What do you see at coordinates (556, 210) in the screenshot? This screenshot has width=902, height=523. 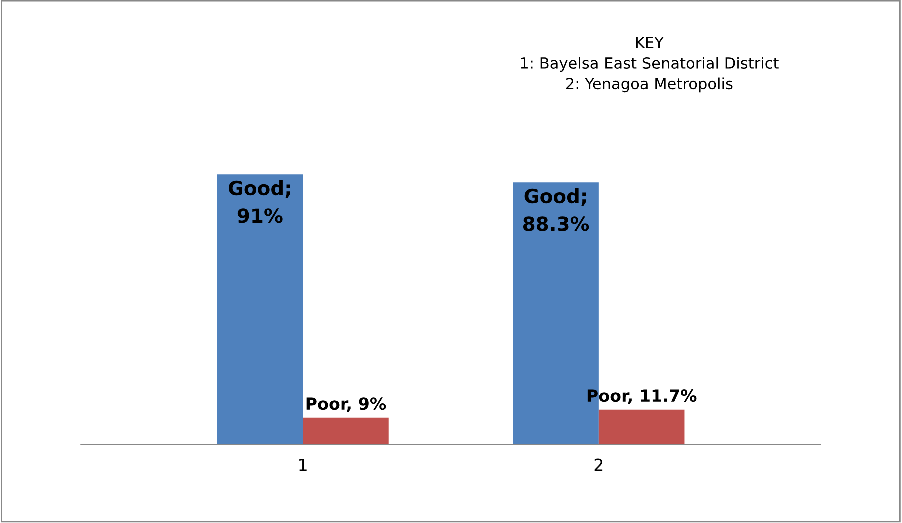 I see `data-label: Good; 88.3%` at bounding box center [556, 210].